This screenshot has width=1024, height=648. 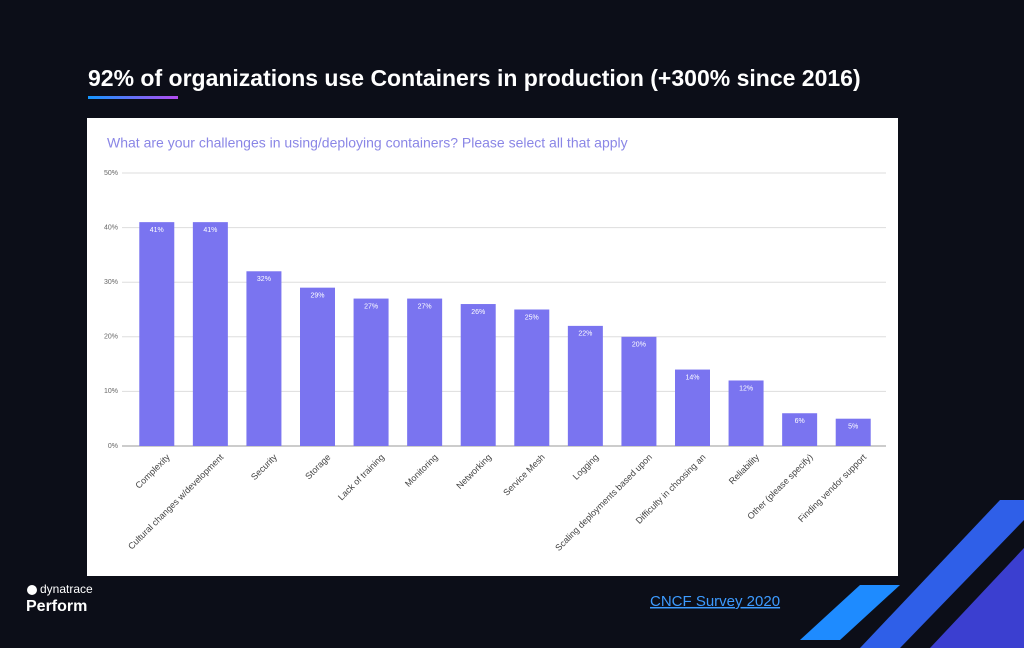 What do you see at coordinates (532, 317) in the screenshot?
I see `value-label: 25%` at bounding box center [532, 317].